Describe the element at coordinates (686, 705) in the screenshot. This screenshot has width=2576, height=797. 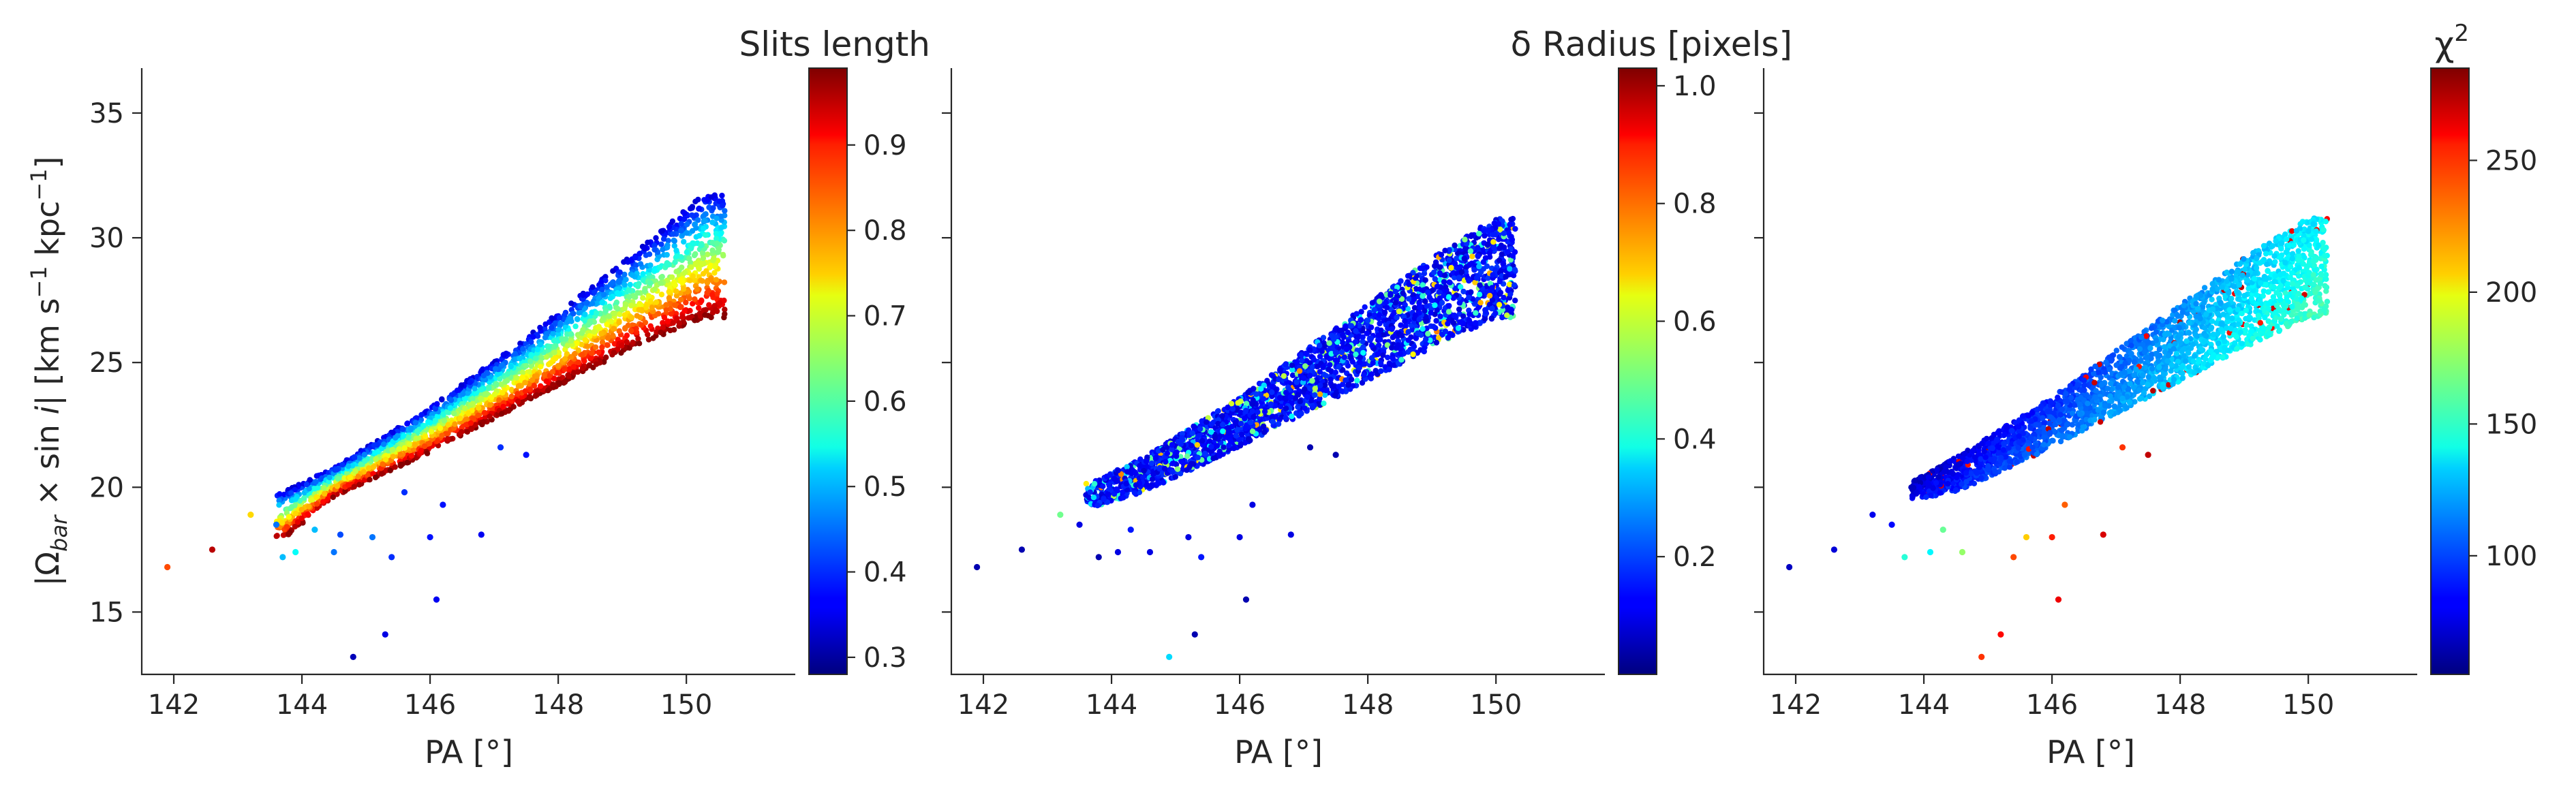
I see `panel-1-x-tick-label: 150` at that location.